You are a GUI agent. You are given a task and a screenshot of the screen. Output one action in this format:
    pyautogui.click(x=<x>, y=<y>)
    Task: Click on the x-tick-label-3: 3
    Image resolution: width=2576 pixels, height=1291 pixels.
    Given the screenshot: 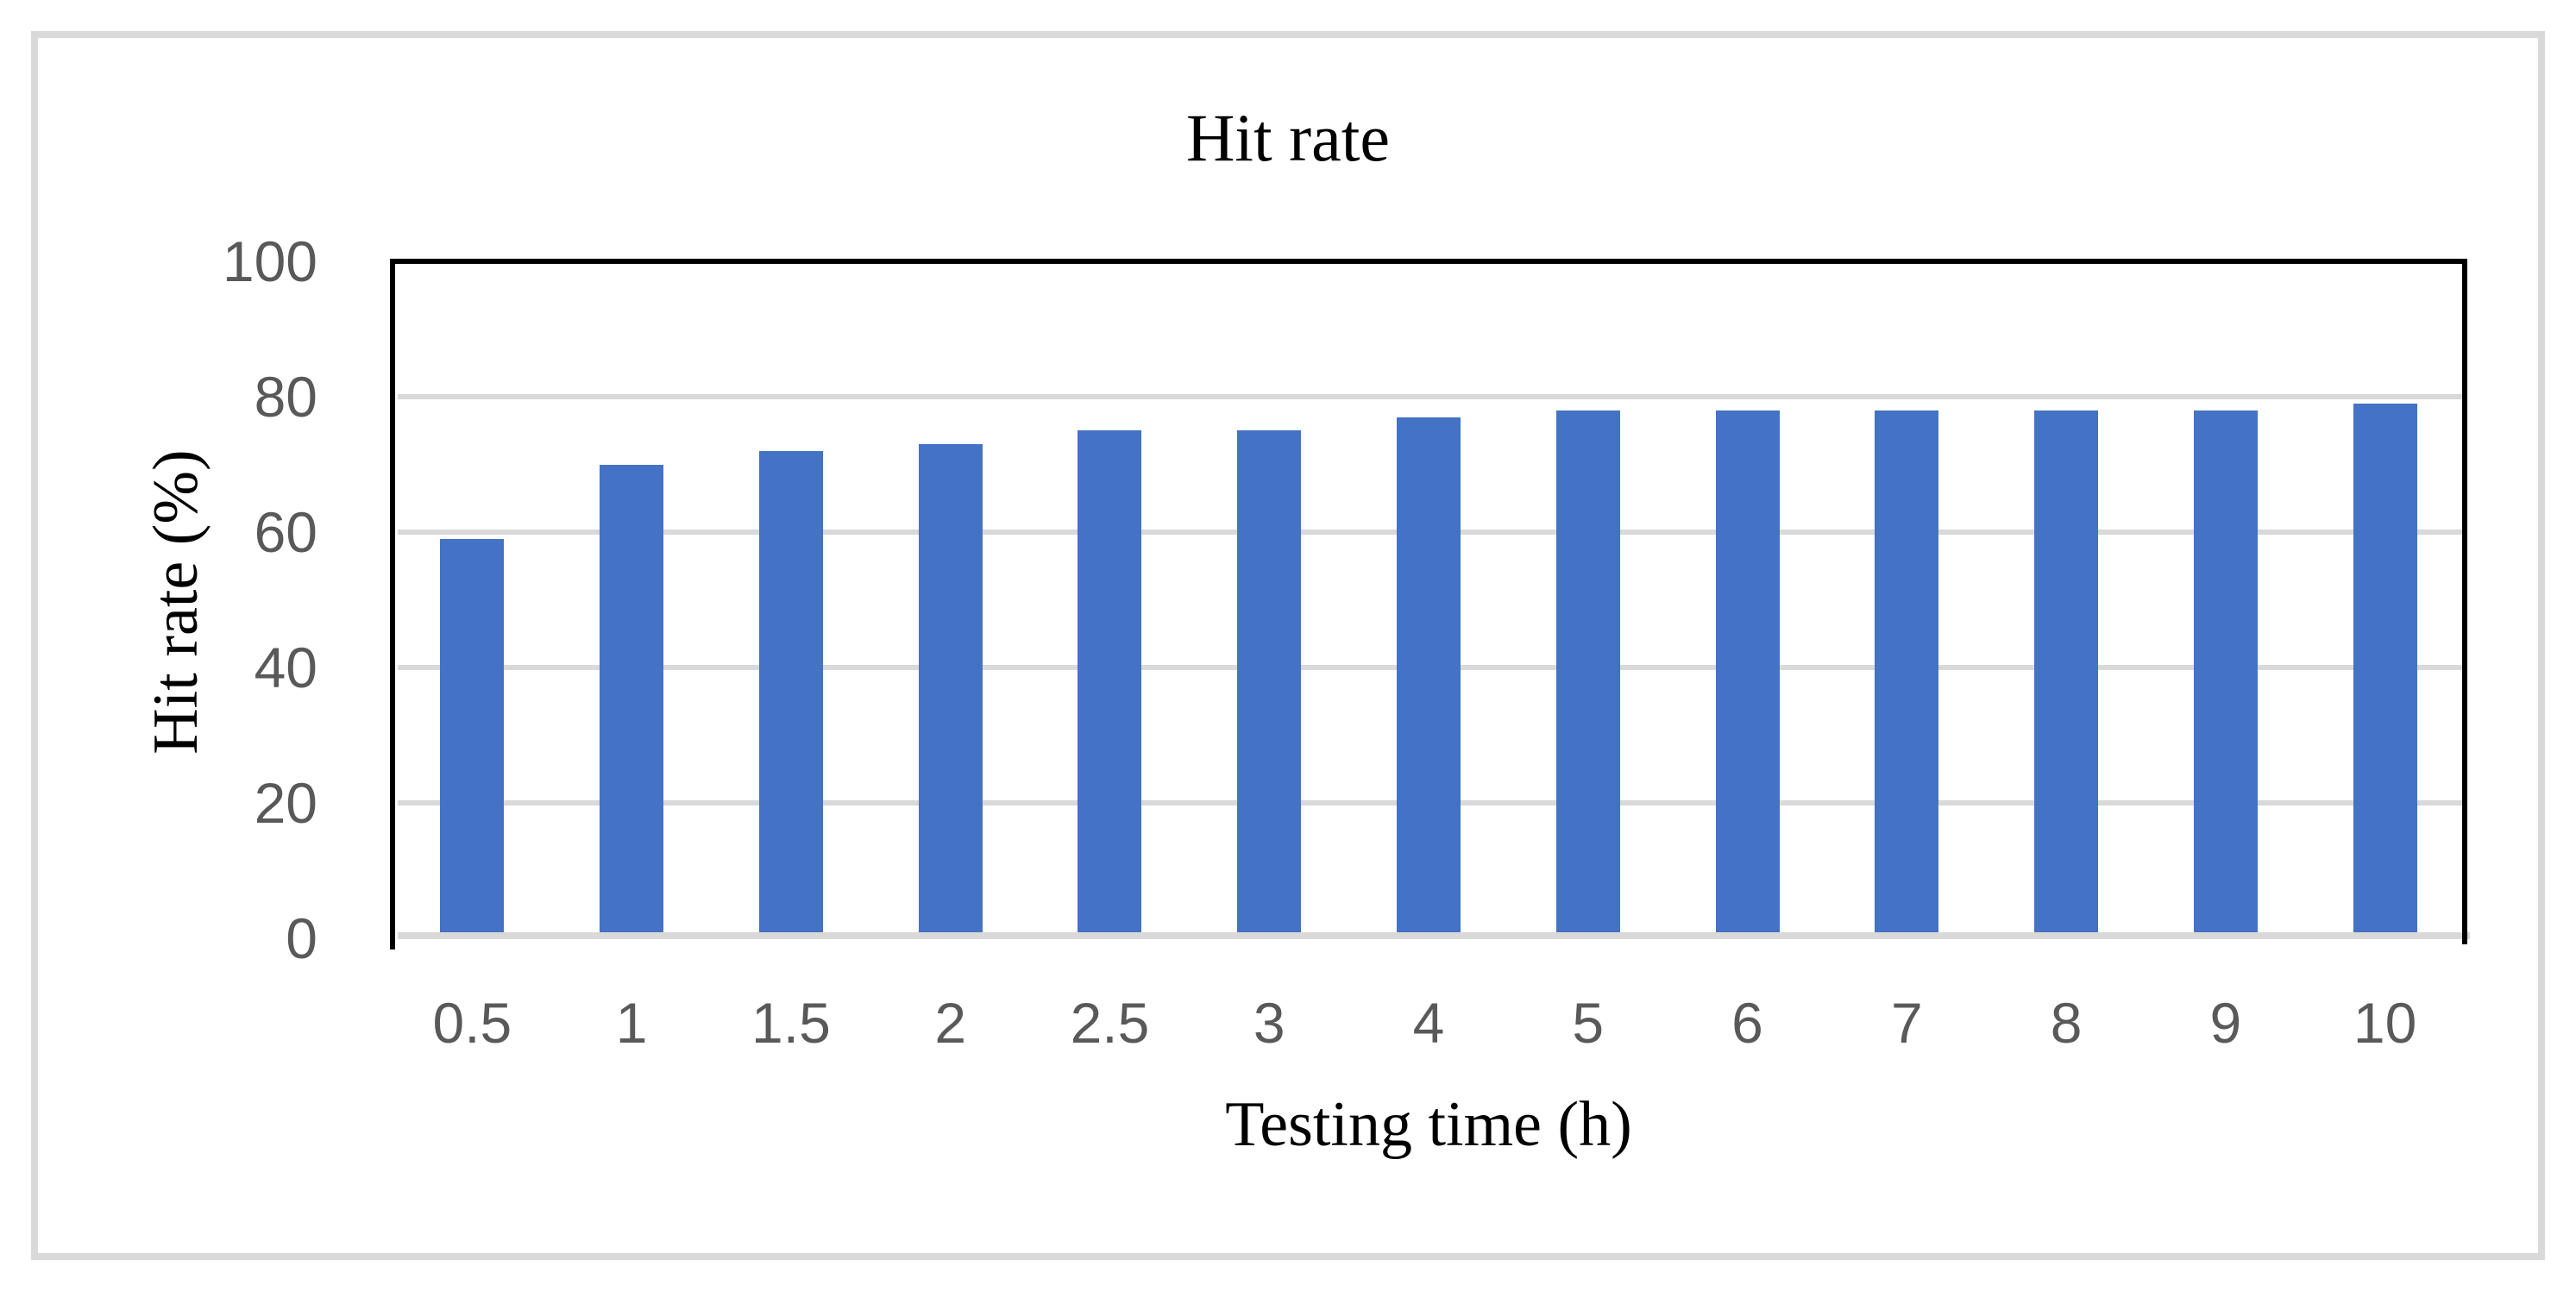 What is the action you would take?
    pyautogui.click(x=1269, y=1023)
    